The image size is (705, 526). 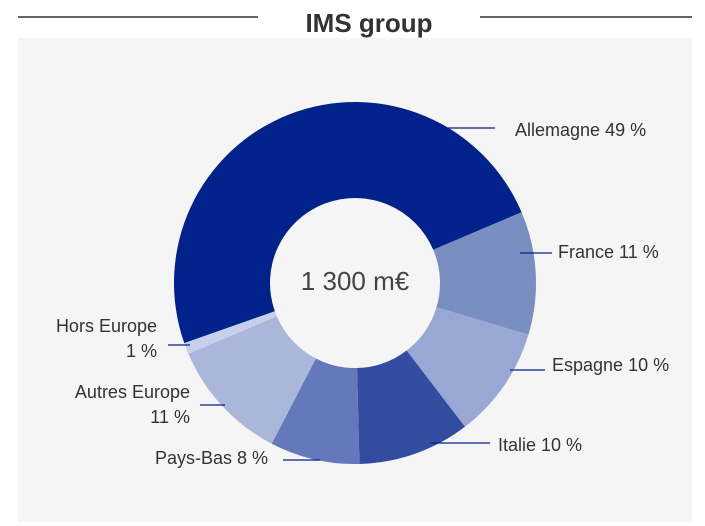 What do you see at coordinates (106, 338) in the screenshot?
I see `slice-label: Hors Europe 1 %` at bounding box center [106, 338].